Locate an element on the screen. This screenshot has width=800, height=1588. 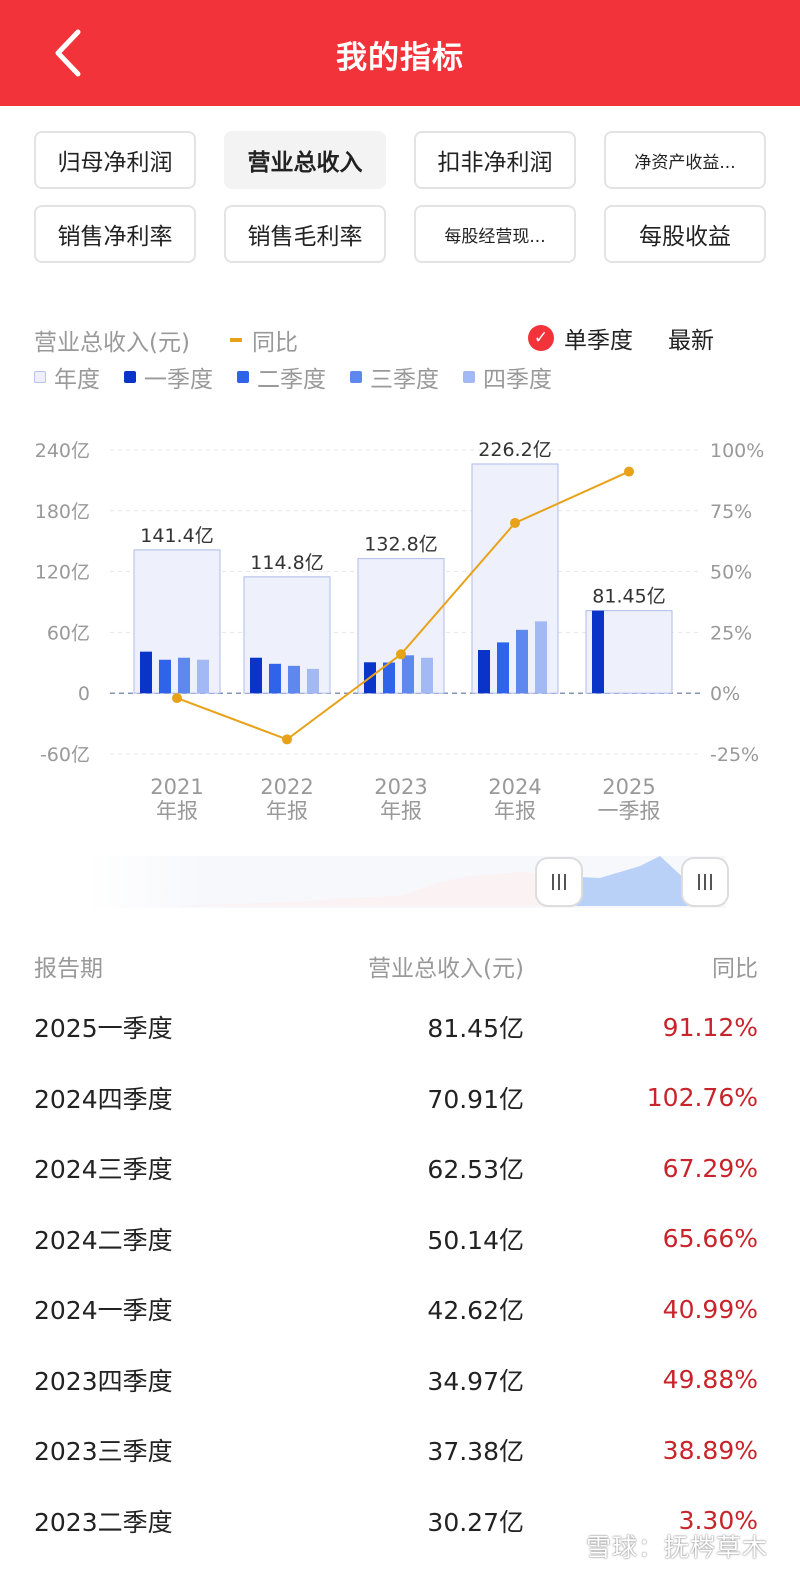
cell-period: 2024四季度 is located at coordinates (103, 1099).